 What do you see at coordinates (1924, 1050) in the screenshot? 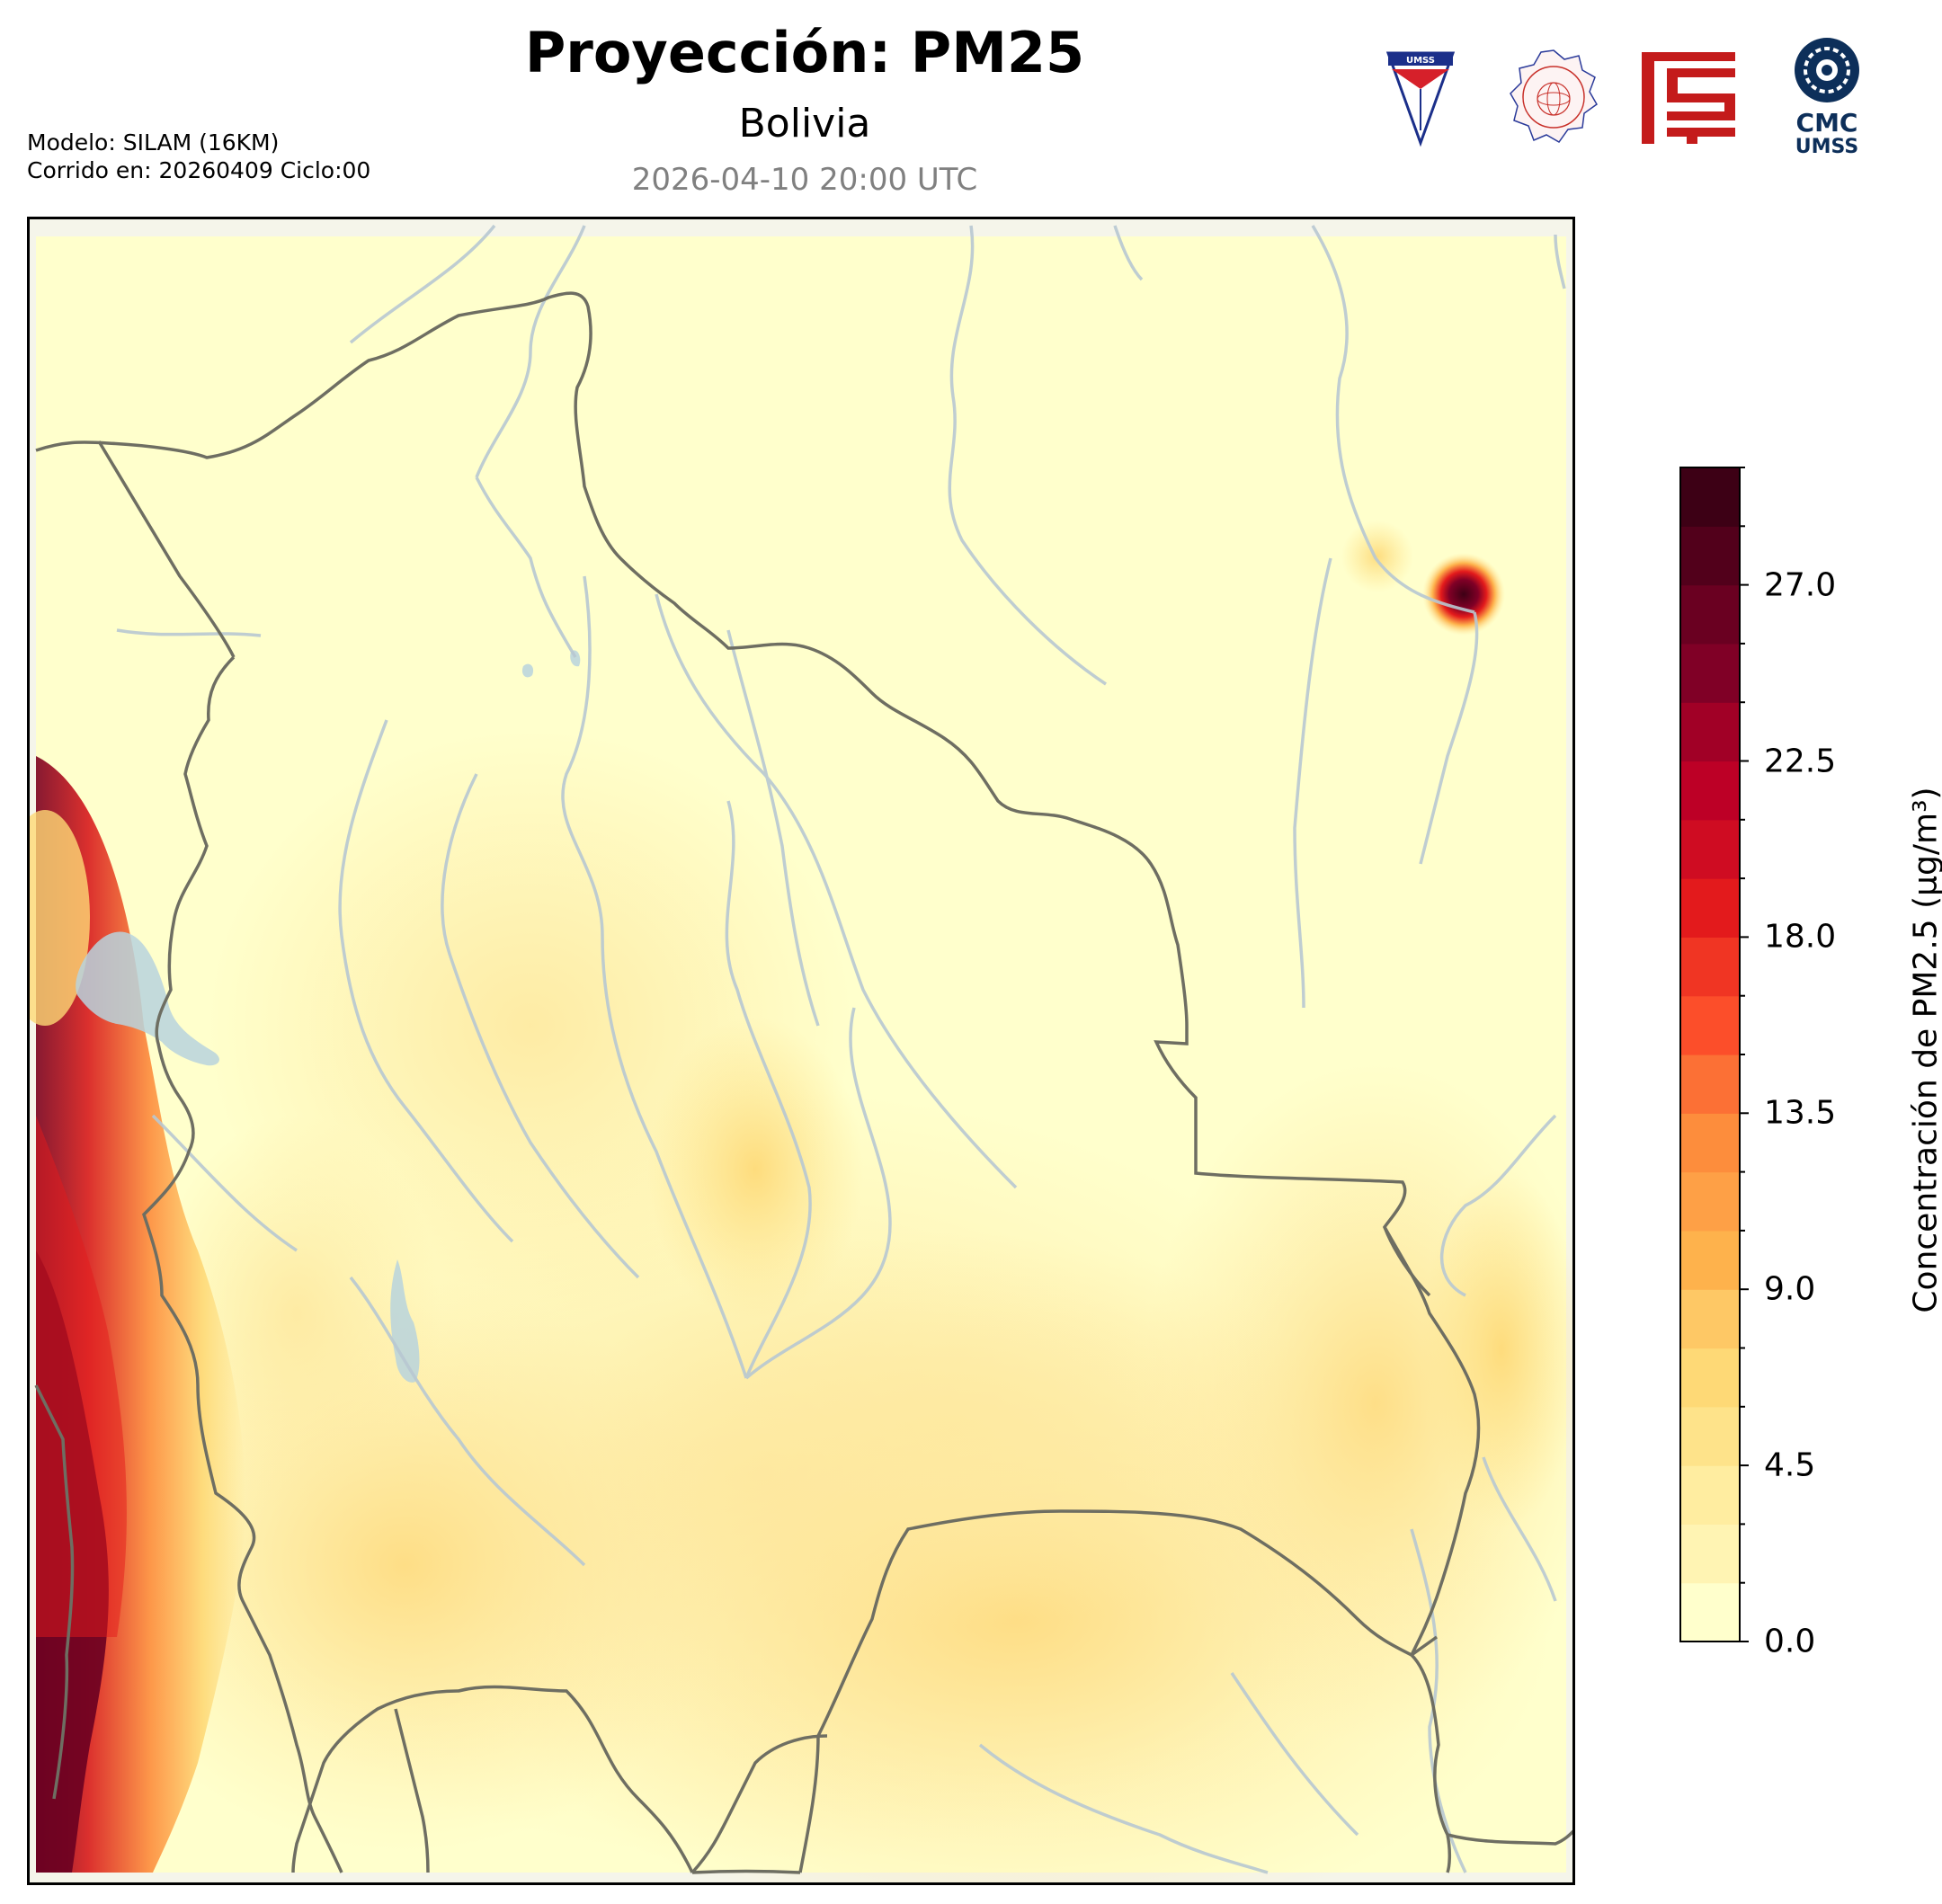
I see `colorbar-label: Concentración de PM2.5 (µg/m³)` at bounding box center [1924, 1050].